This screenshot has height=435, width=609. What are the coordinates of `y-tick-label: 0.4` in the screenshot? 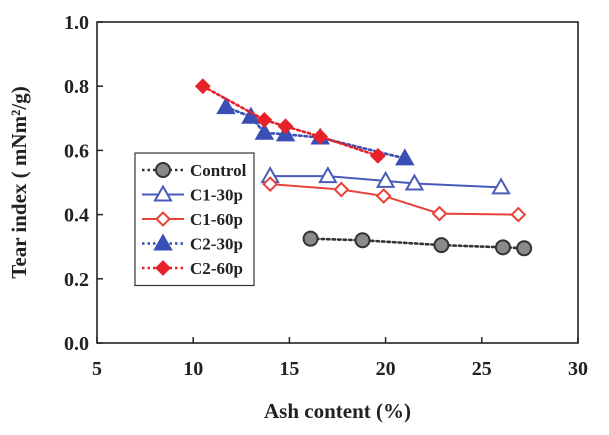 It's located at (76, 216).